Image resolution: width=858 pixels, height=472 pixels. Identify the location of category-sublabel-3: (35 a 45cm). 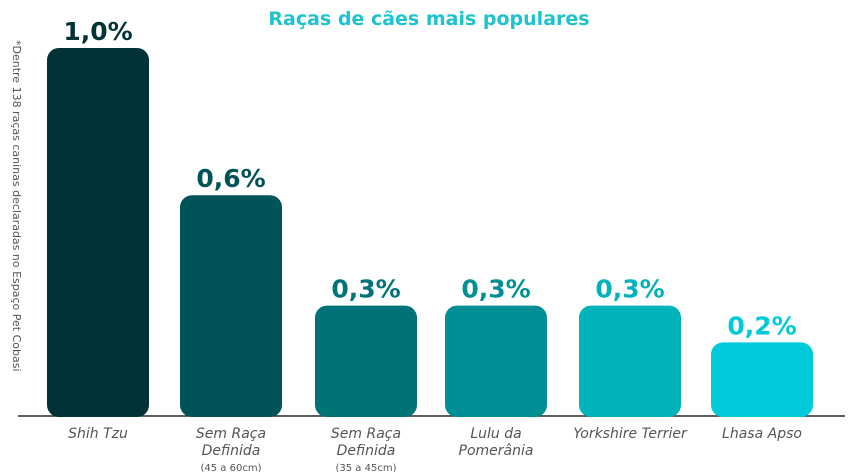
(366, 467).